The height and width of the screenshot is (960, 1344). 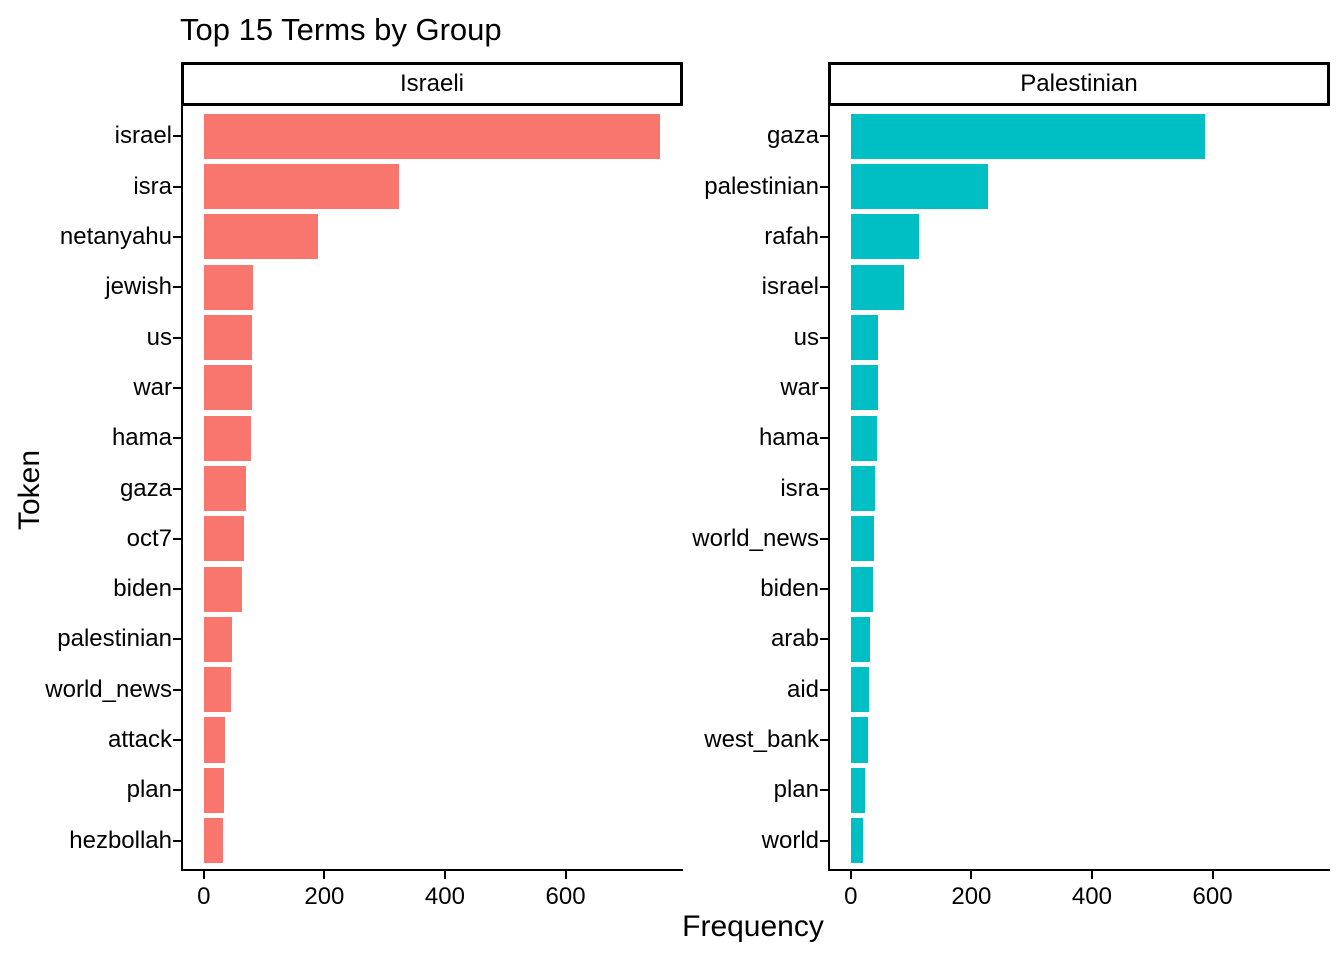 What do you see at coordinates (877, 287) in the screenshot?
I see `bar-israel` at bounding box center [877, 287].